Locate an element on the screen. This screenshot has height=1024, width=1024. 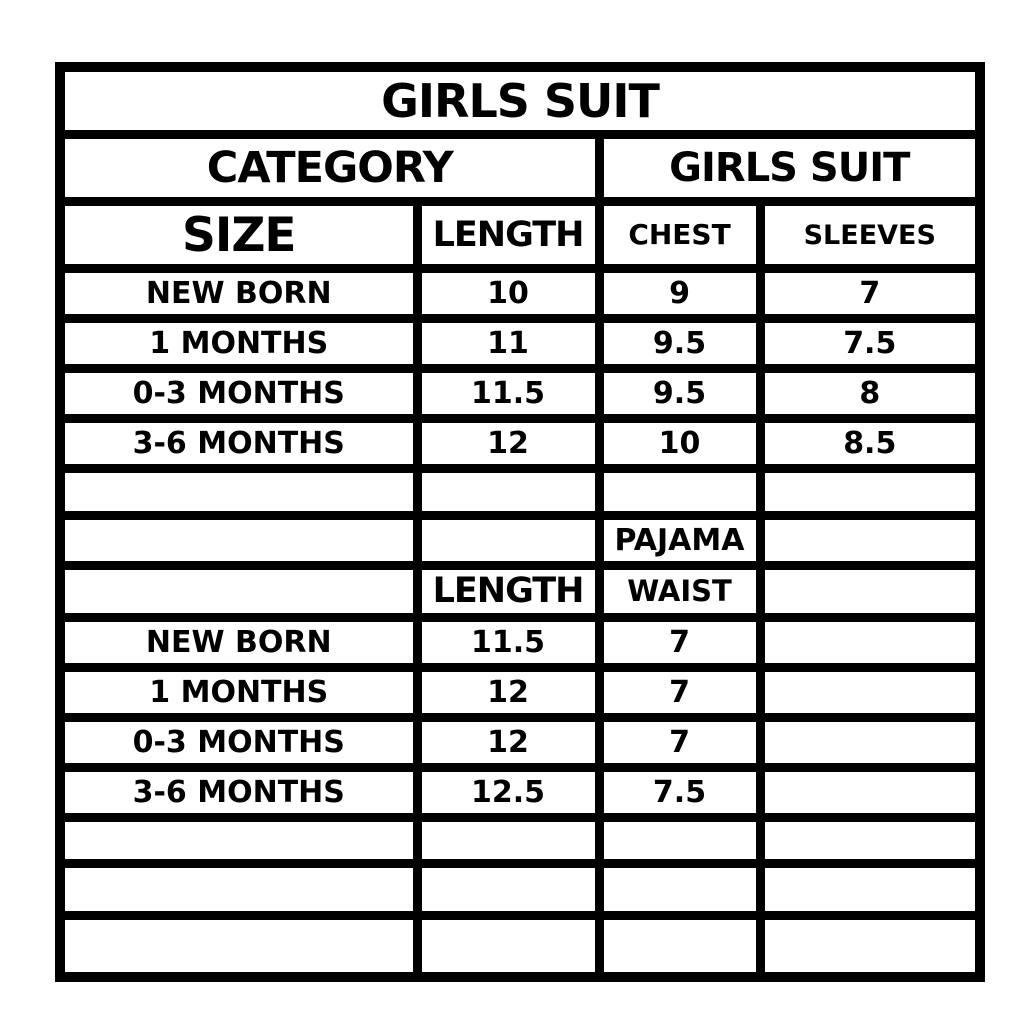
chart-title: GIRLS SUIT is located at coordinates (520, 100).